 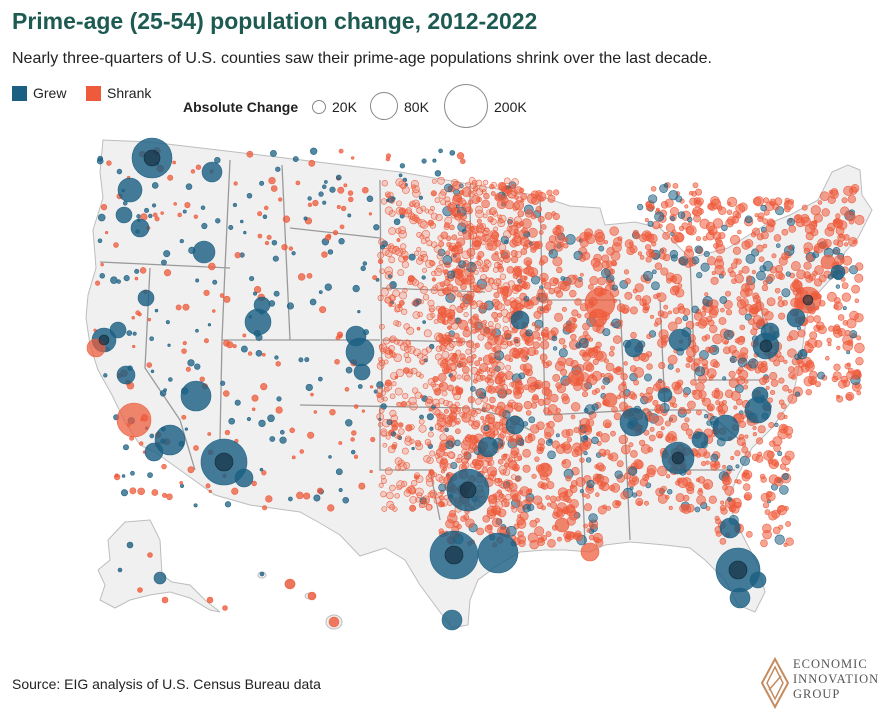 What do you see at coordinates (830, 664) in the screenshot?
I see `eig-logo-line-1: ECONOMIC` at bounding box center [830, 664].